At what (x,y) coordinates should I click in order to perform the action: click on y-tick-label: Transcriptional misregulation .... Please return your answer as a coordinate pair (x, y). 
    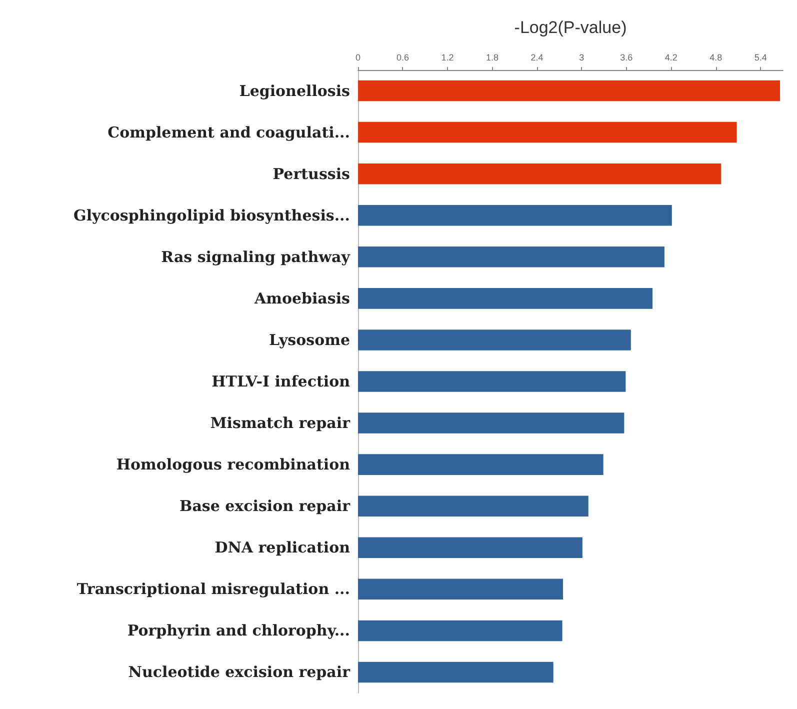
    Looking at the image, I should click on (213, 589).